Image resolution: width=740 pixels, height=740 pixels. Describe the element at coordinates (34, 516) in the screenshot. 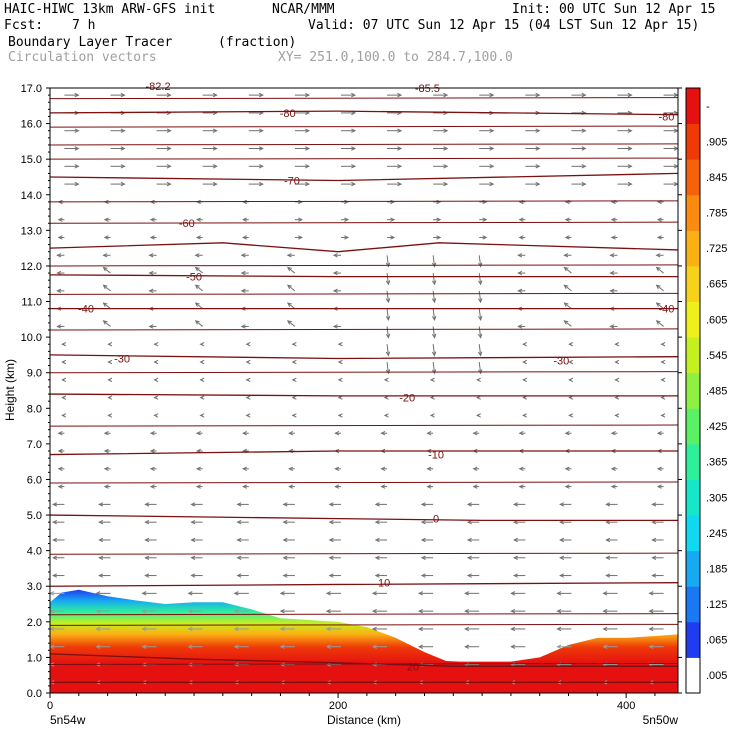

I see `y-tick-label: 5.0` at that location.